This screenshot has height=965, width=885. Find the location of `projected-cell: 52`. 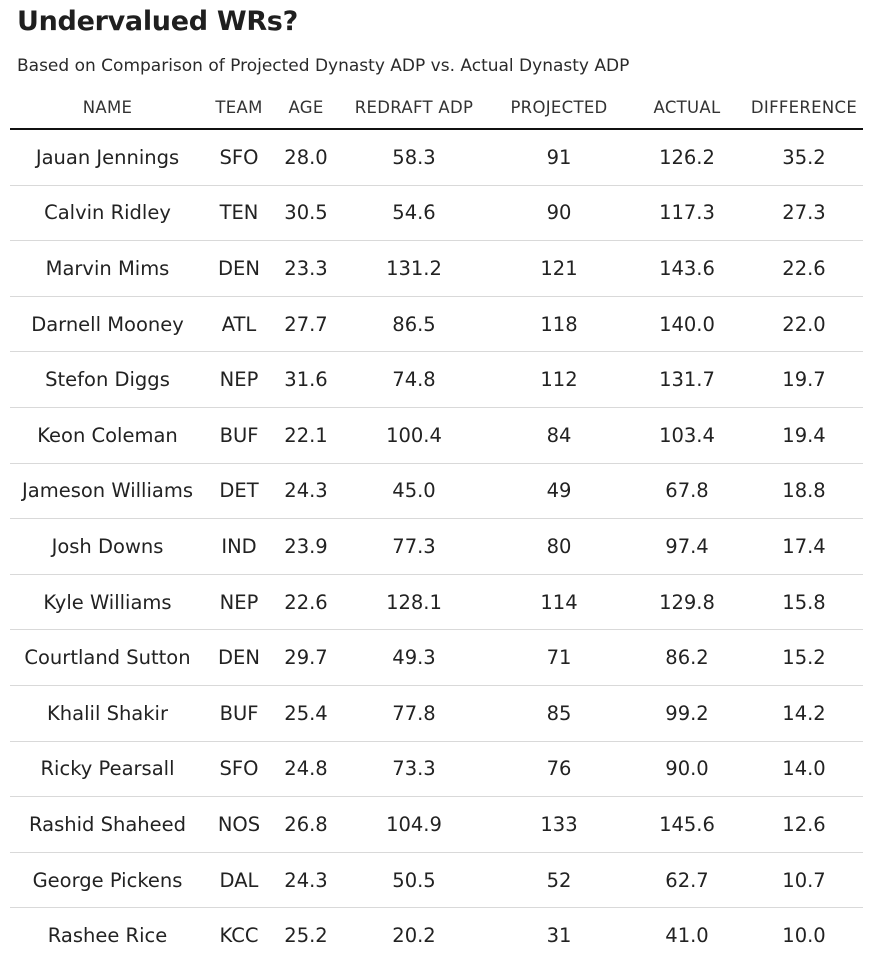

projected-cell: 52 is located at coordinates (559, 880).